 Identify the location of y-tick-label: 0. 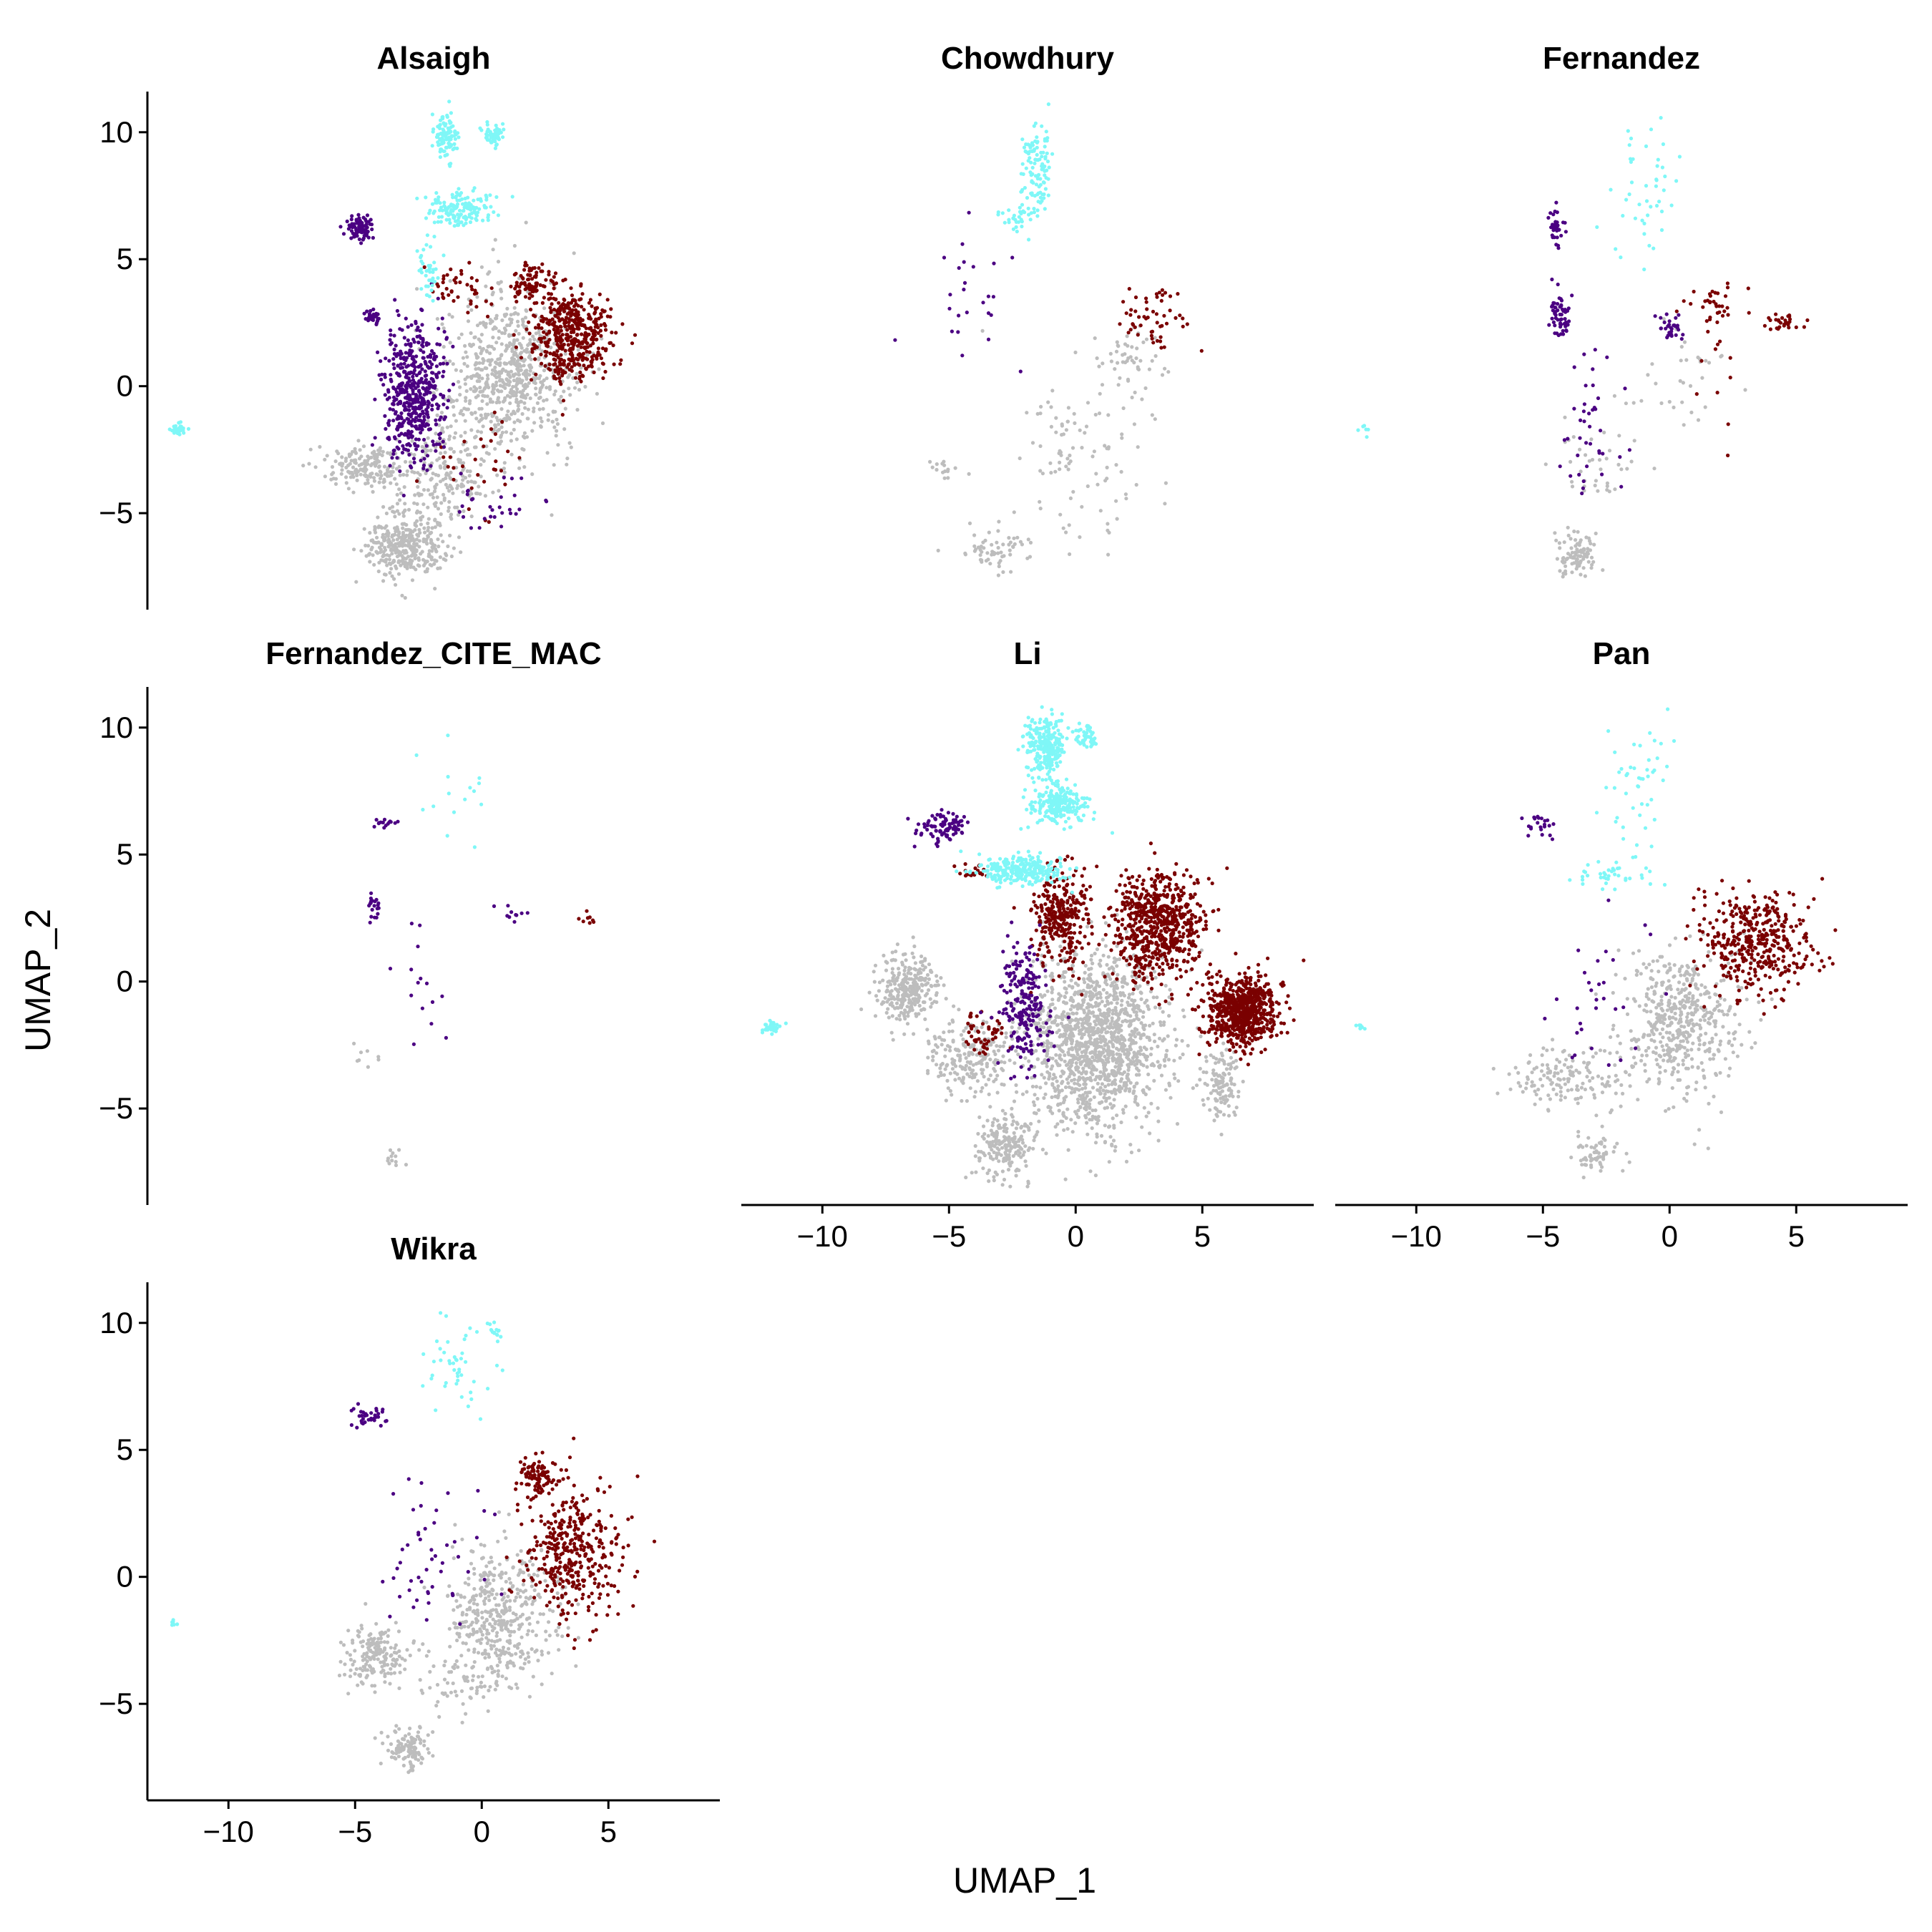
(125, 386).